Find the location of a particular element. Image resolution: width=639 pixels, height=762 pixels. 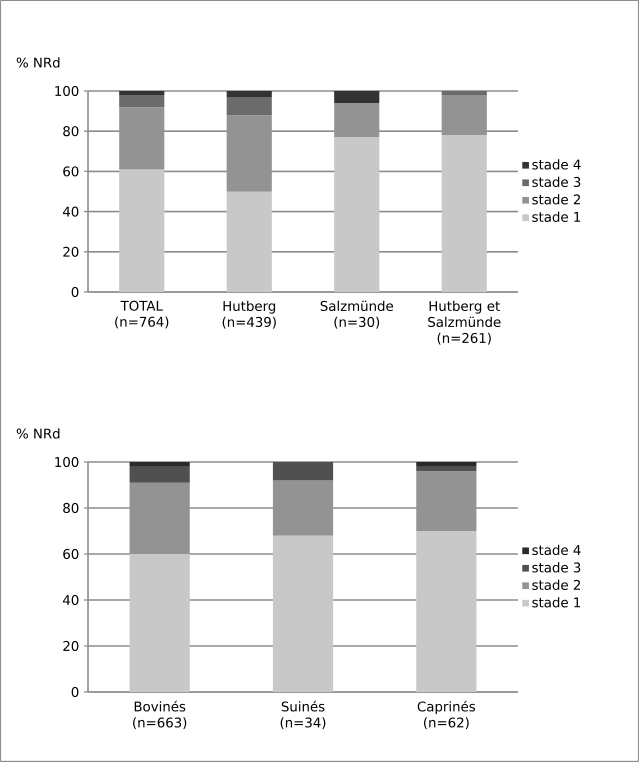

x-tick-label: Hutberg (n=439) is located at coordinates (249, 314).